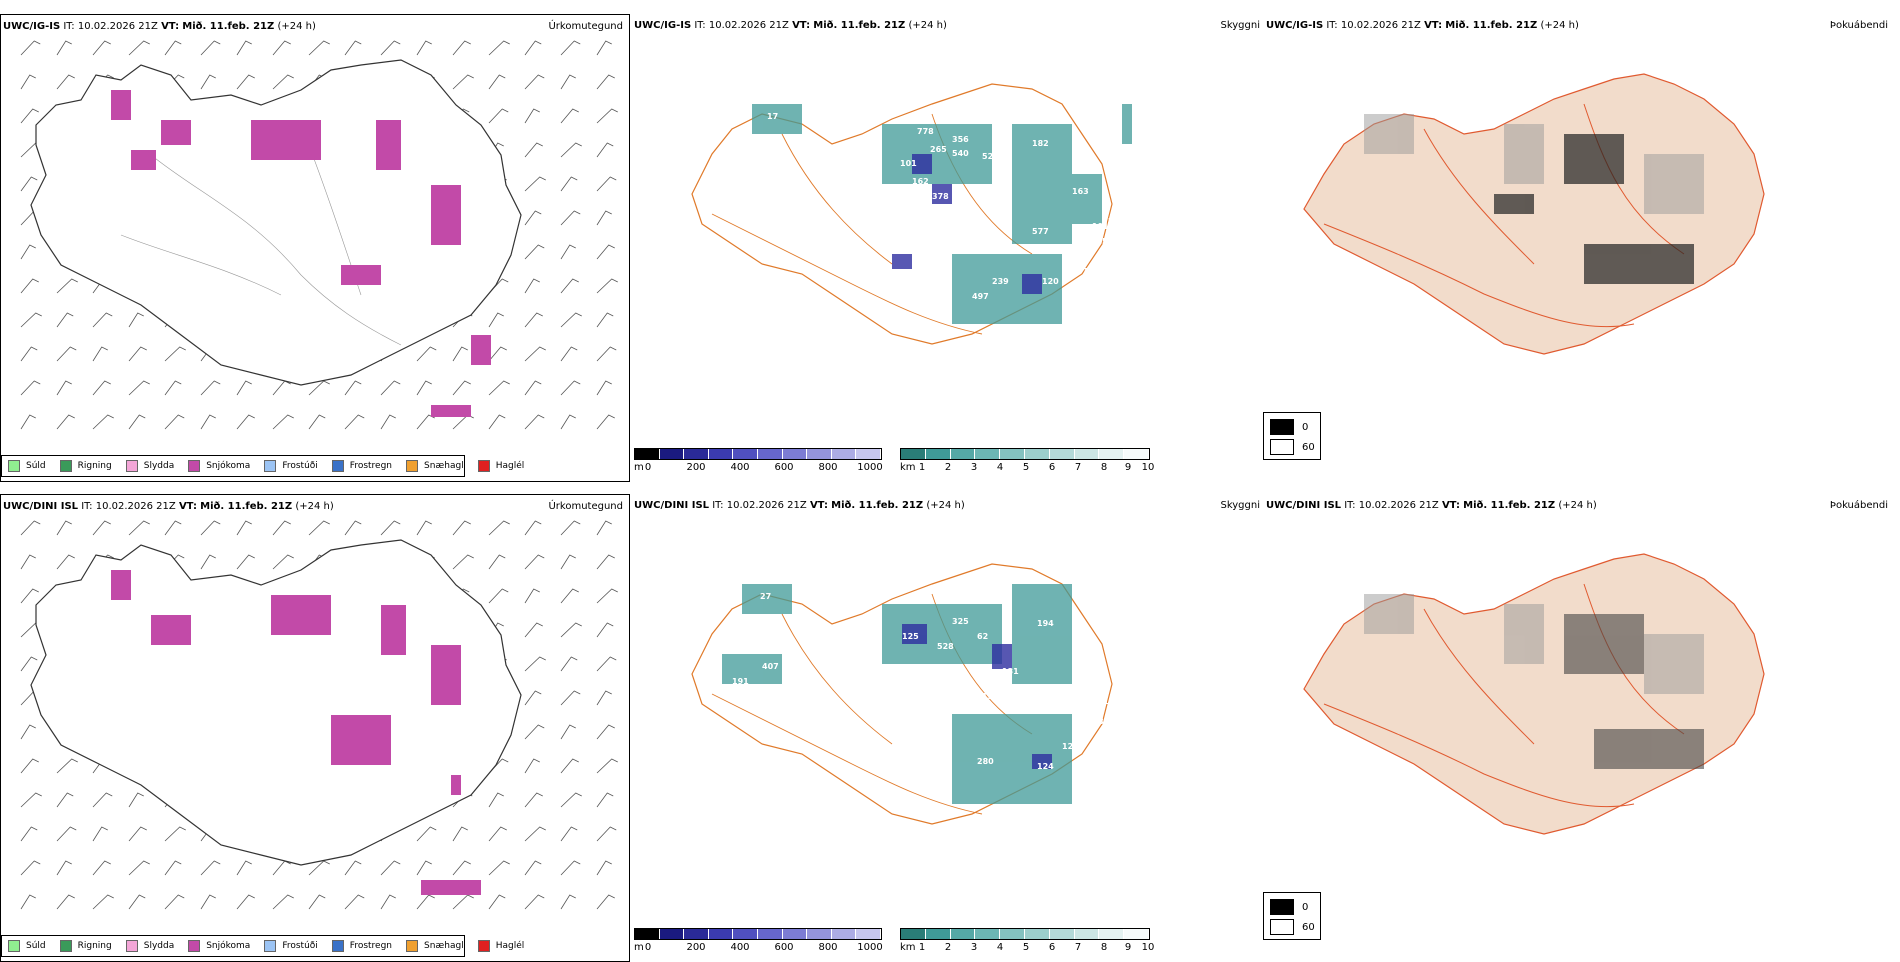 The height and width of the screenshot is (962, 1900). Describe the element at coordinates (918, 726) in the screenshot. I see `svg-text: 35` at that location.